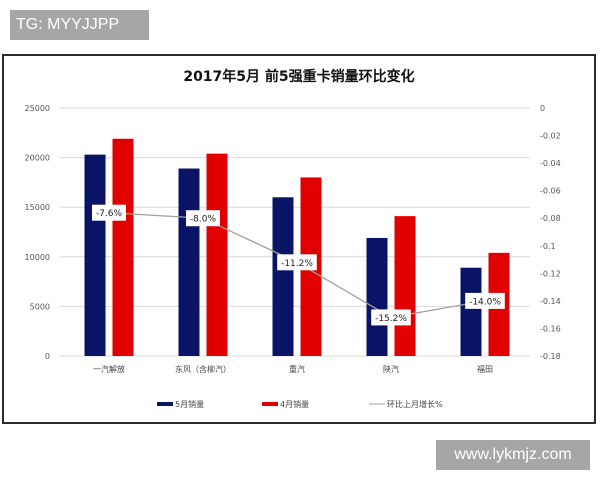  What do you see at coordinates (550, 328) in the screenshot?
I see `right-axis-tick: -0.16` at bounding box center [550, 328].